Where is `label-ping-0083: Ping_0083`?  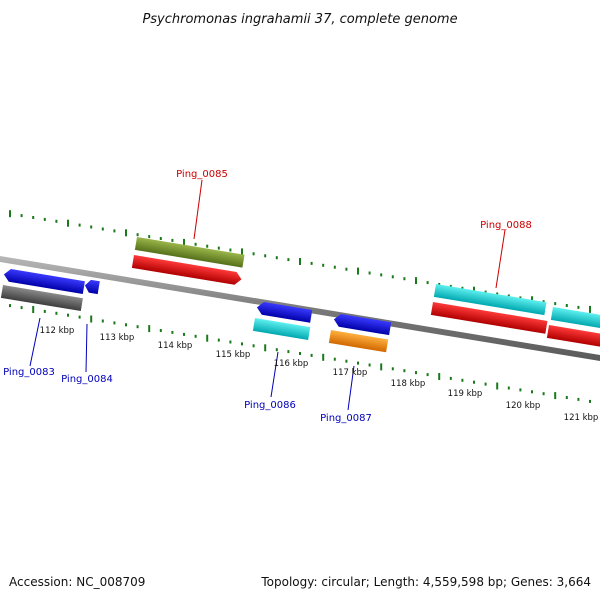 label-ping-0083: Ping_0083 is located at coordinates (29, 372).